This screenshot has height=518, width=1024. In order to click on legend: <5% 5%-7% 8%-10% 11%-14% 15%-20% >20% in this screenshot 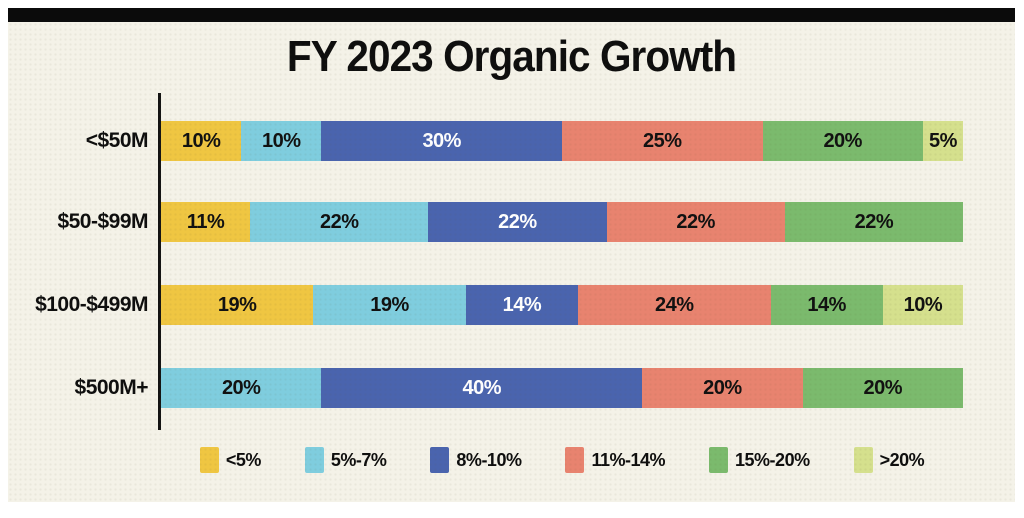, I will do `click(562, 460)`.